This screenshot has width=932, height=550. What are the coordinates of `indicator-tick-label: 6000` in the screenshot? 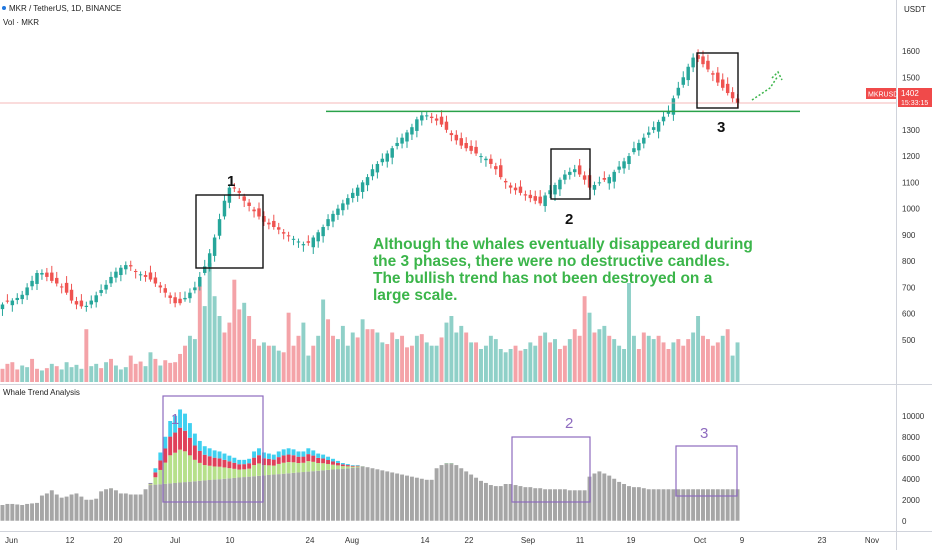 It's located at (911, 458).